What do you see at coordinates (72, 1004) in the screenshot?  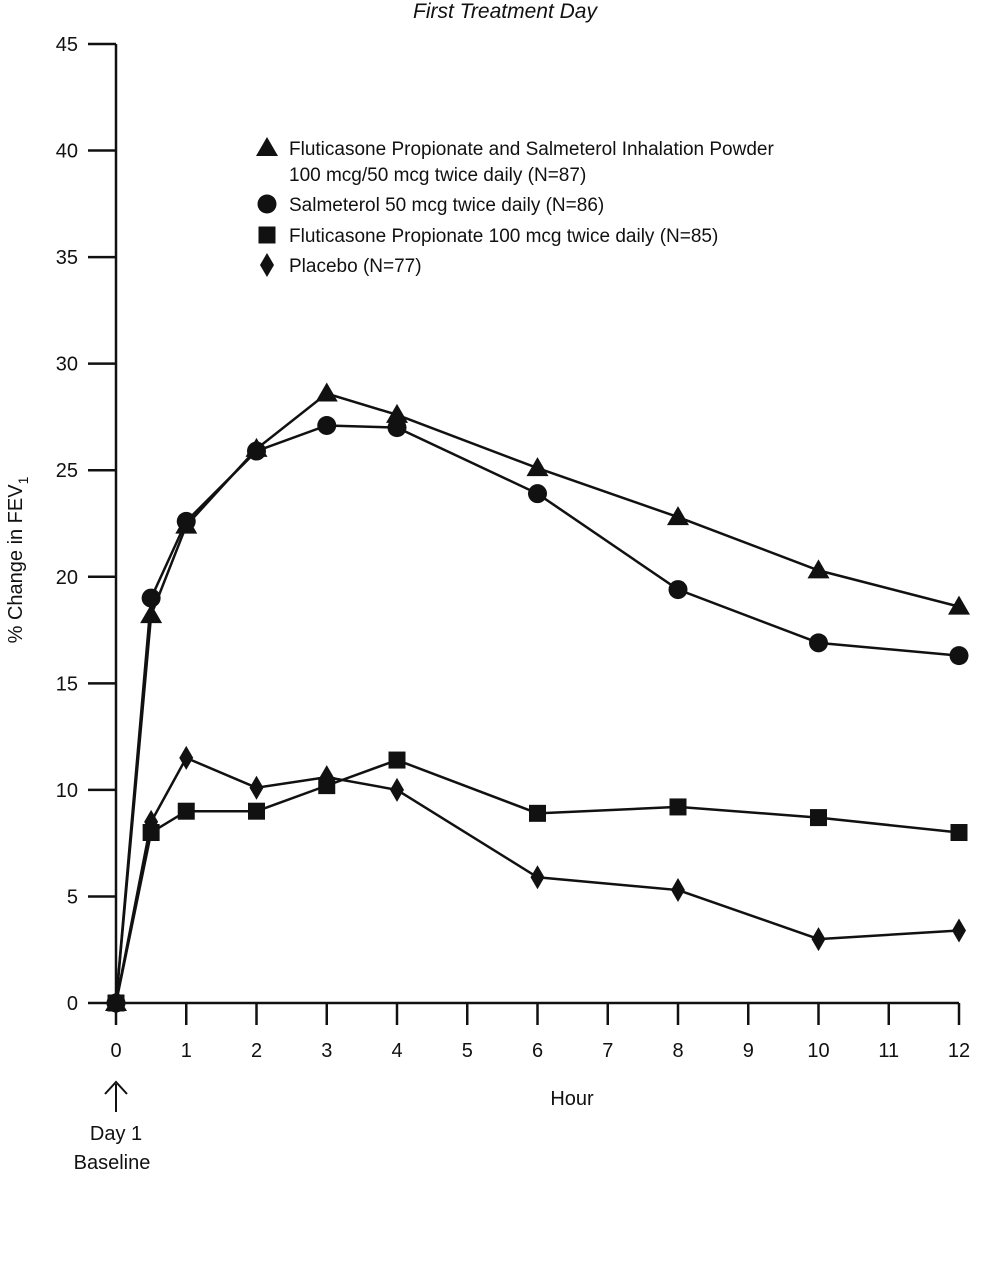 I see `y-tick-label: 0` at bounding box center [72, 1004].